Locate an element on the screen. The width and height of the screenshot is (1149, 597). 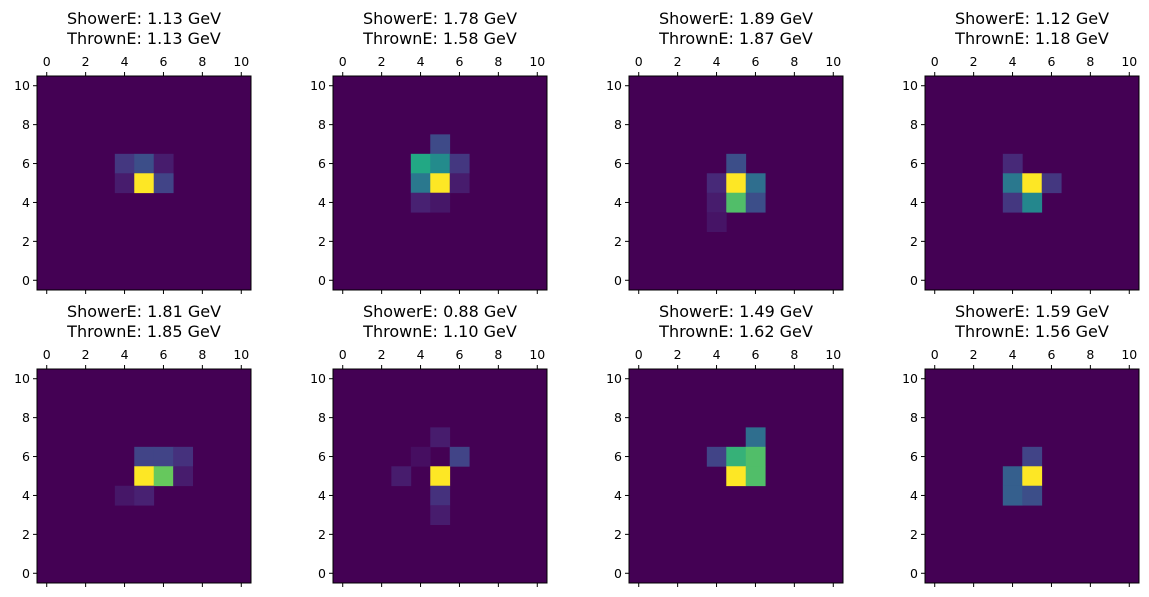
panel-title-shower: ShowerE: 0.88 GeV is located at coordinates (440, 311).